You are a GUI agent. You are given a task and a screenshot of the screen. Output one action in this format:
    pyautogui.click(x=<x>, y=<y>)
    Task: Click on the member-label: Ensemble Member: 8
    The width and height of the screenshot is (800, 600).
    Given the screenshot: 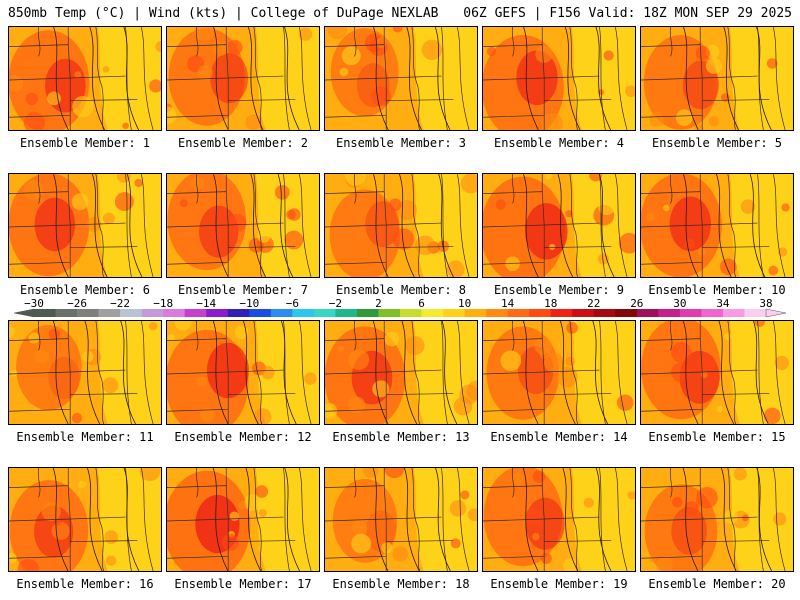 What is the action you would take?
    pyautogui.click(x=401, y=290)
    